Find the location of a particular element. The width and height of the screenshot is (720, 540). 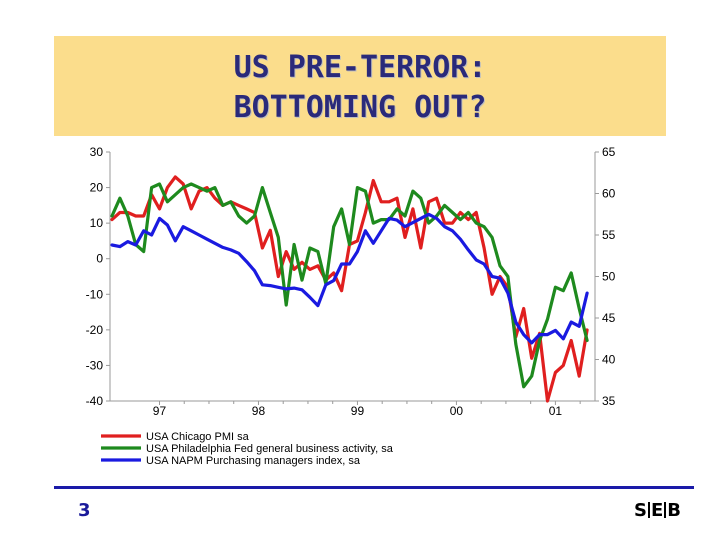

page-number: 3 is located at coordinates (84, 510).